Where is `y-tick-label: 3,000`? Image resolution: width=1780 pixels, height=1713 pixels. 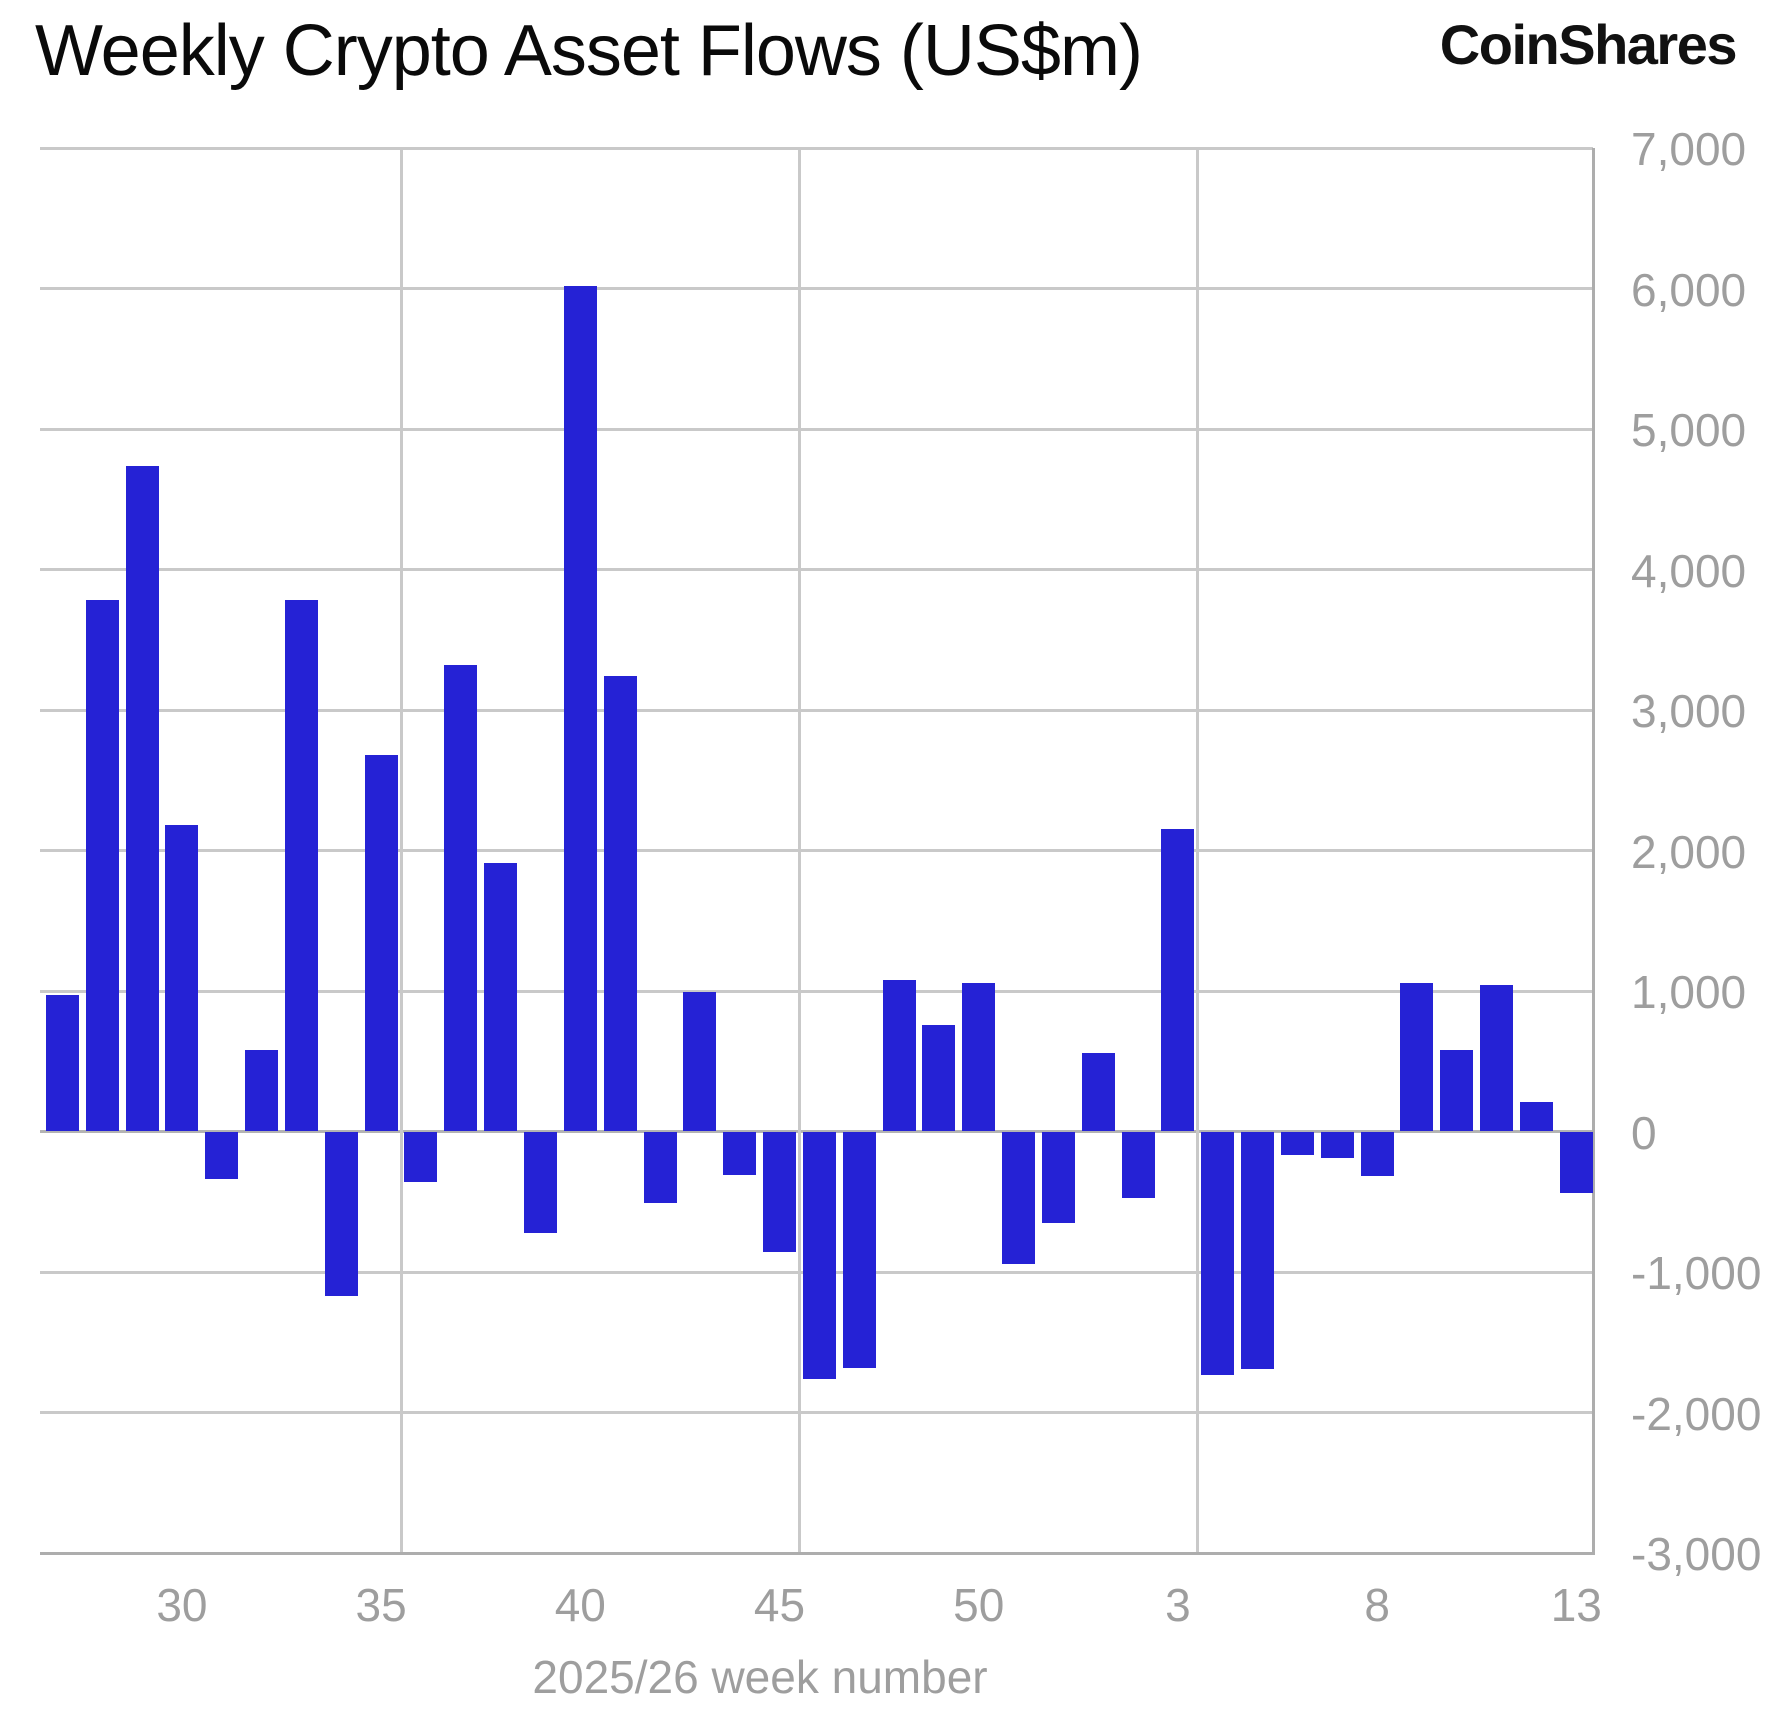
y-tick-label: 3,000 is located at coordinates (1689, 711).